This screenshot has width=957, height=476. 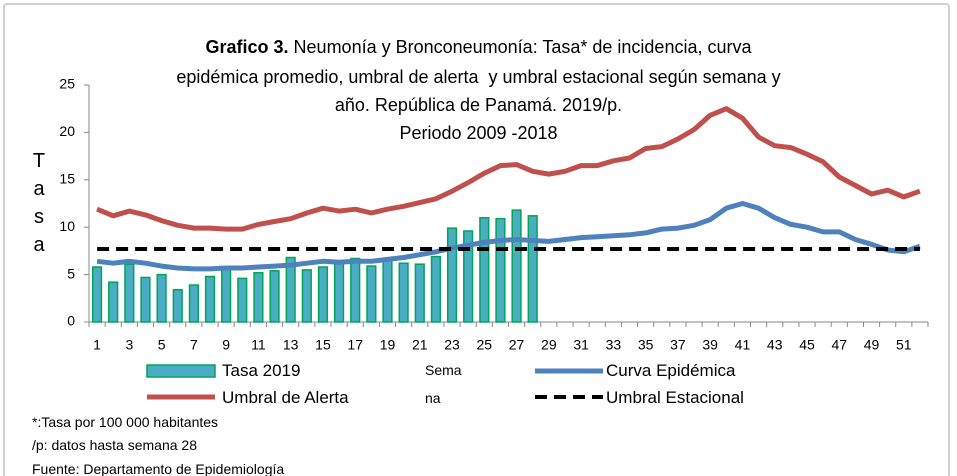 I want to click on x-axis-label: Semana, so click(x=443, y=384).